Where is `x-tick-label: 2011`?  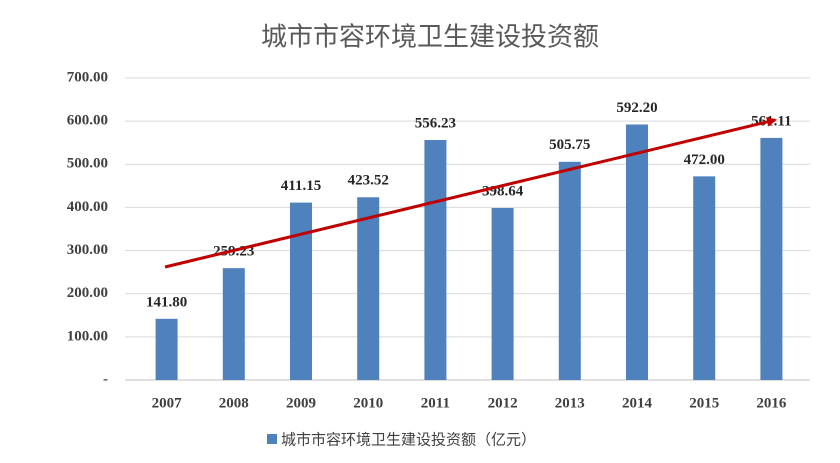
x-tick-label: 2011 is located at coordinates (435, 403).